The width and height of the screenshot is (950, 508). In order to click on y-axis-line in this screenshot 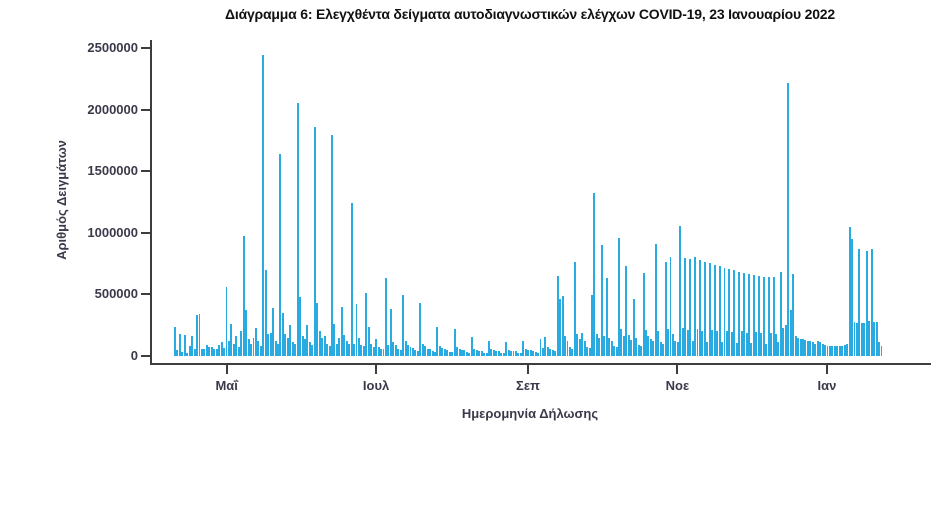, I will do `click(151, 202)`.